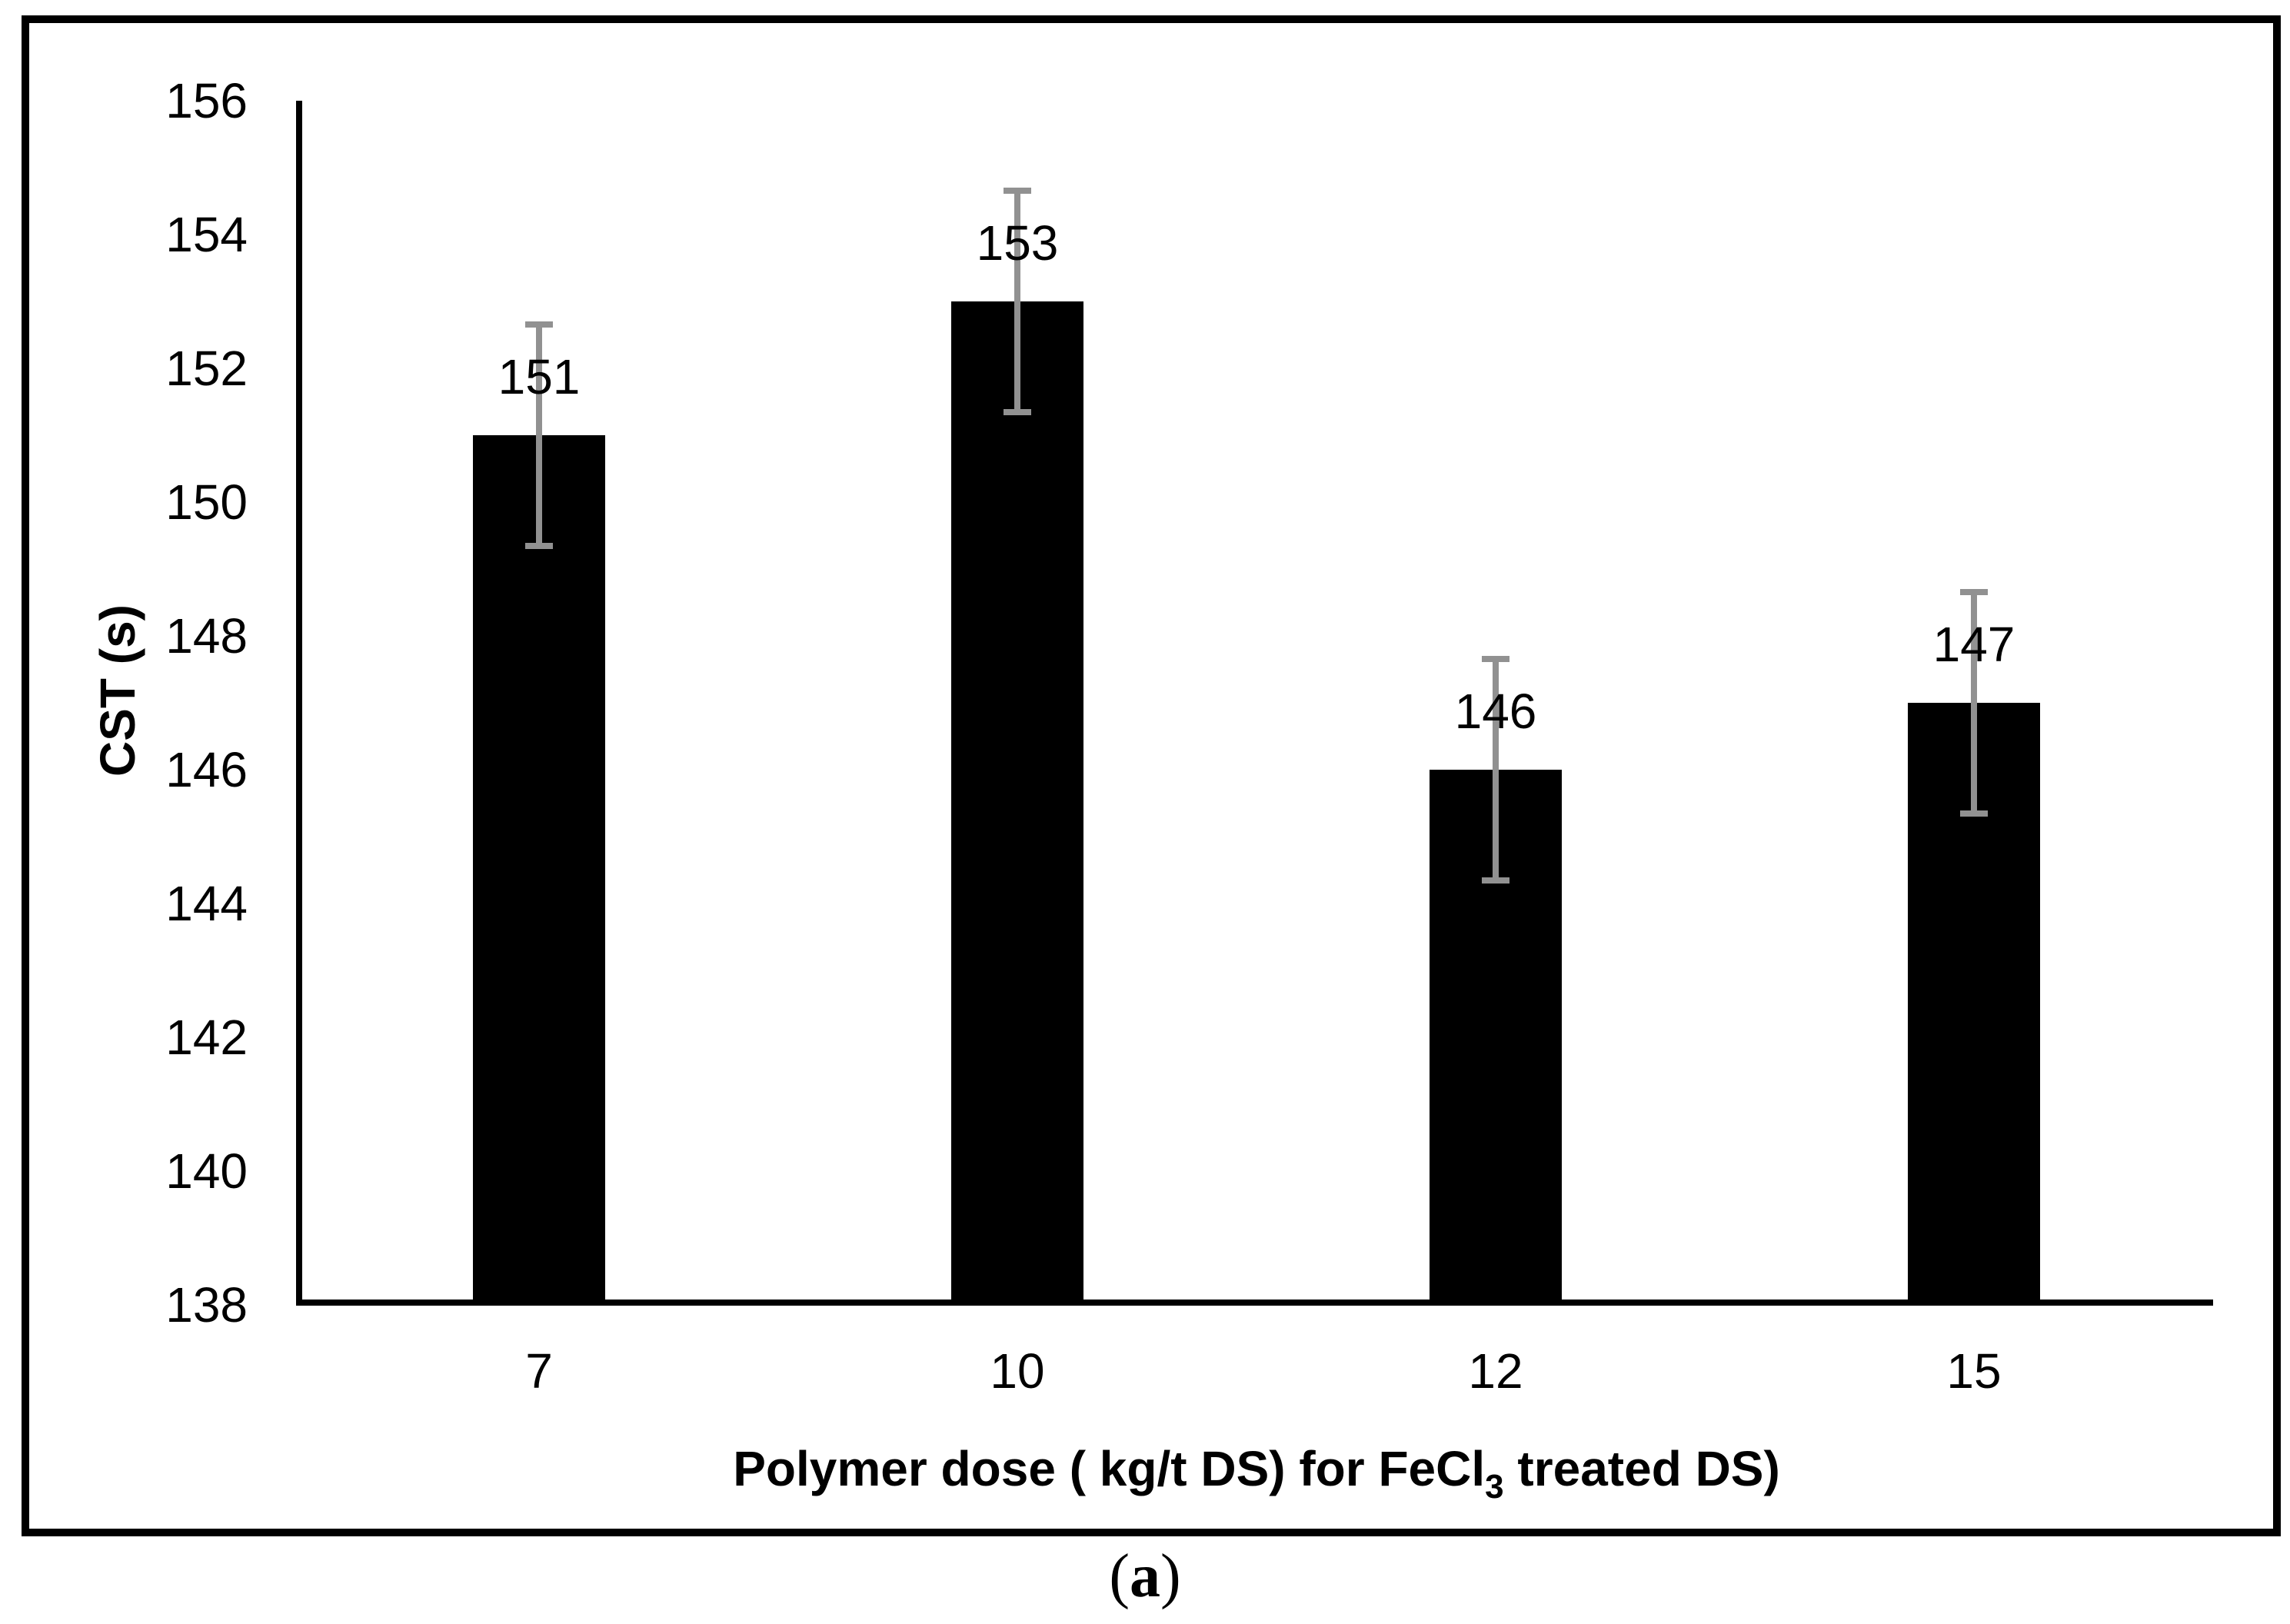 The image size is (2290, 1624). What do you see at coordinates (1254, 1303) in the screenshot?
I see `x-axis-line` at bounding box center [1254, 1303].